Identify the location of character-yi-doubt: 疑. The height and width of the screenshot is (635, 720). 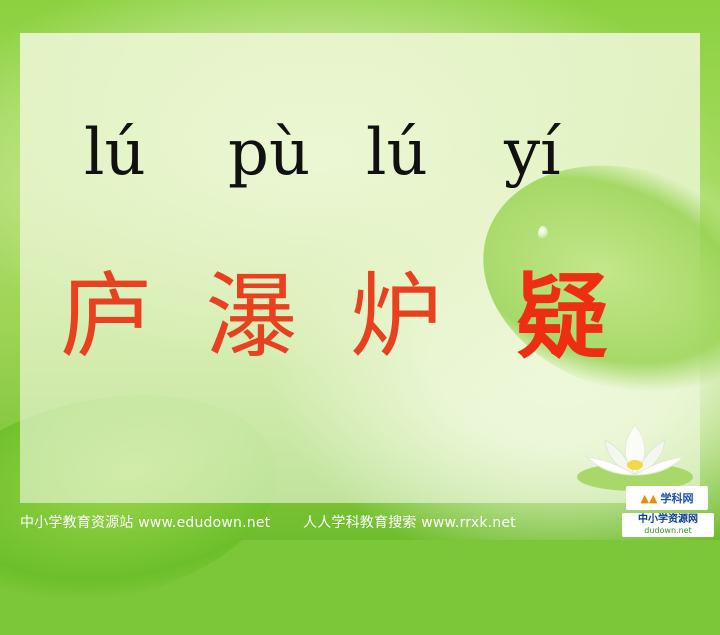
(562, 317).